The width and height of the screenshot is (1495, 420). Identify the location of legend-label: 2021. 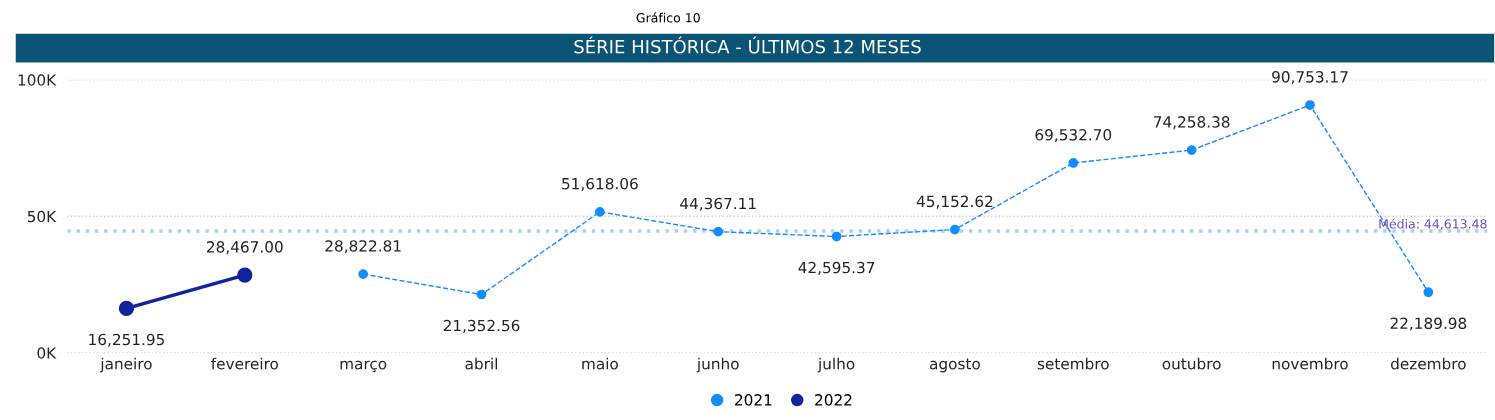
(753, 400).